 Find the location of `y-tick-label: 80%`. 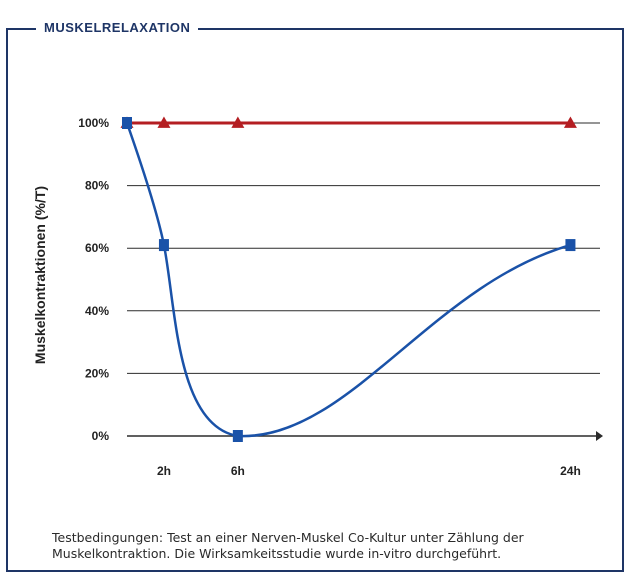

y-tick-label: 80% is located at coordinates (97, 186).